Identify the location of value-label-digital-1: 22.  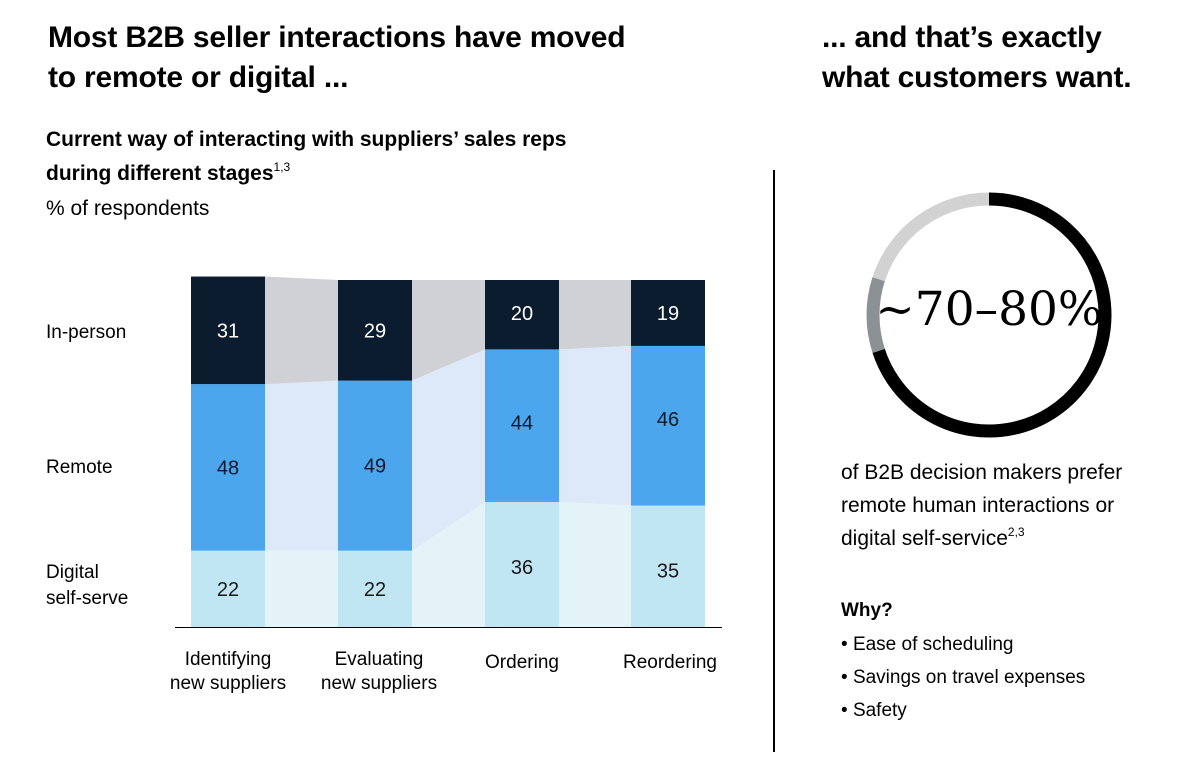
(228, 590).